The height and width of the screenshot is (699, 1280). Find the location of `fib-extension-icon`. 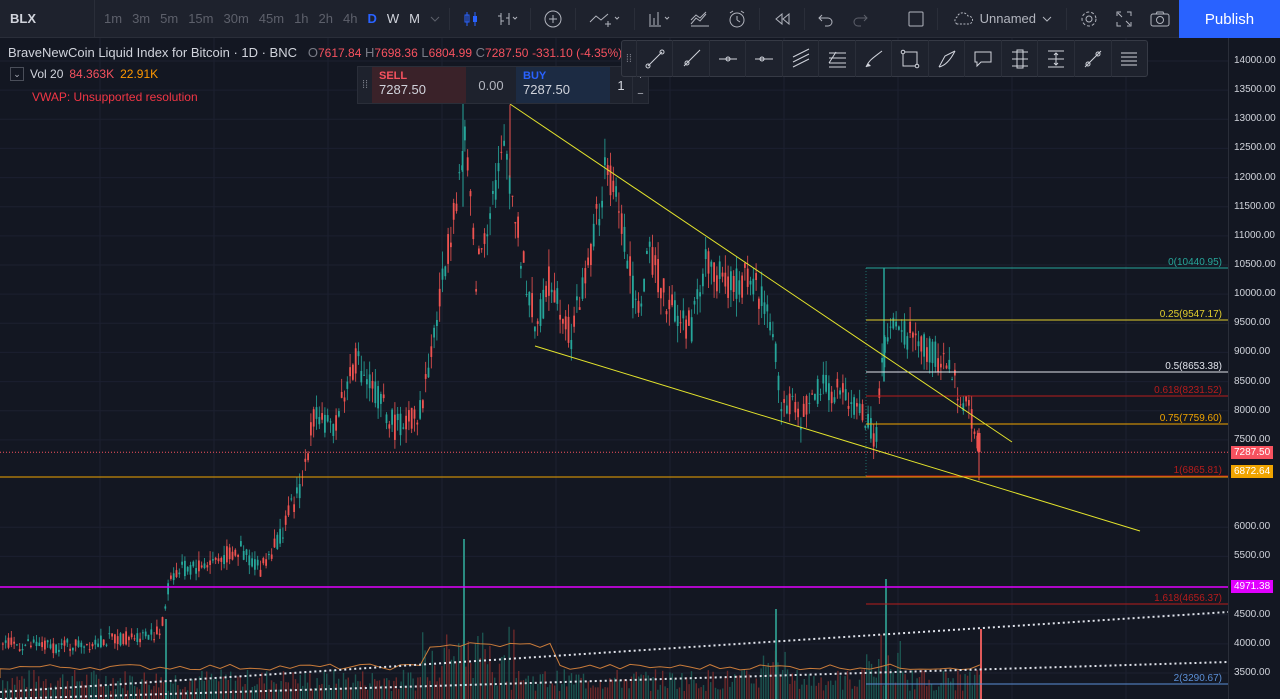

fib-extension-icon is located at coordinates (1019, 58).